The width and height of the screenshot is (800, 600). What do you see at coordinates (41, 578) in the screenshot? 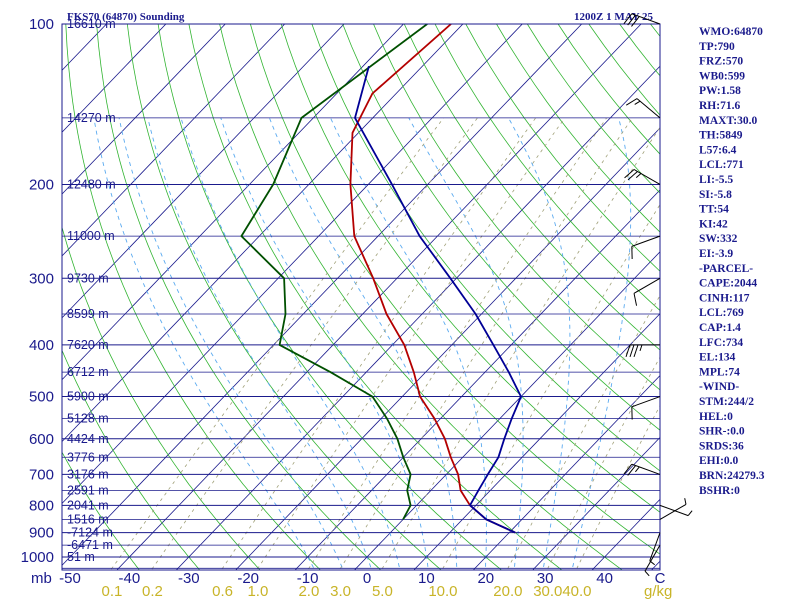
I see `pressure-unit-label: mb` at bounding box center [41, 578].